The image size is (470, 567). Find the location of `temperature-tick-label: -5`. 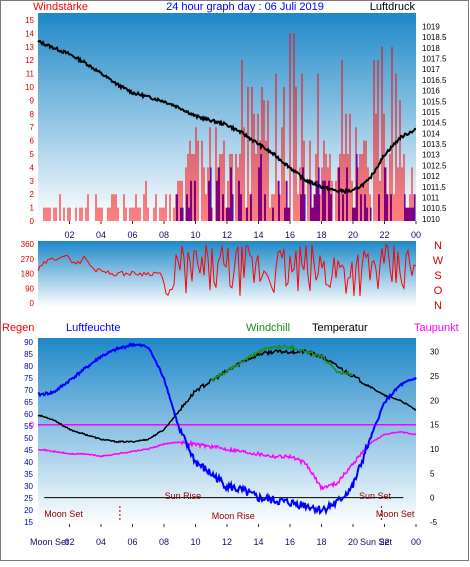

temperature-tick-label: -5 is located at coordinates (434, 522).